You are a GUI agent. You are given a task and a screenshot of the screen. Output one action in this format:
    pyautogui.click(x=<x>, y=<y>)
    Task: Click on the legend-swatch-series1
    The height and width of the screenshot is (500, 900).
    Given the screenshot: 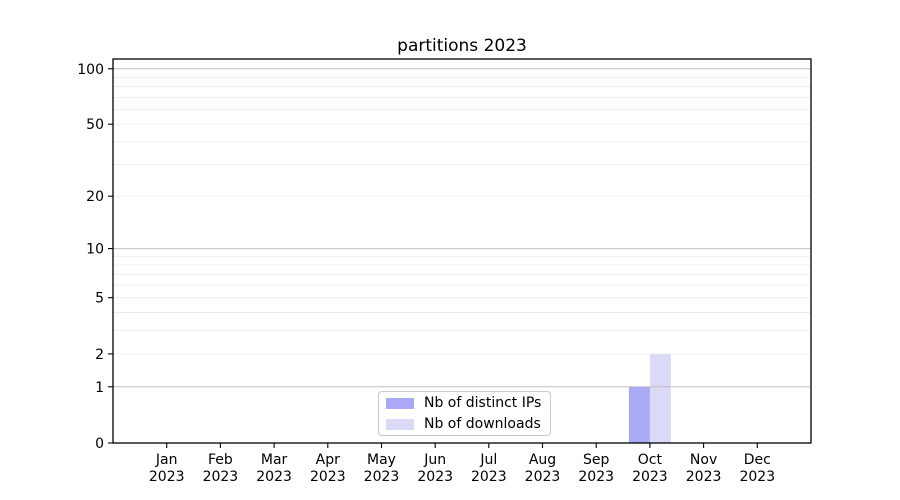 What is the action you would take?
    pyautogui.click(x=400, y=424)
    